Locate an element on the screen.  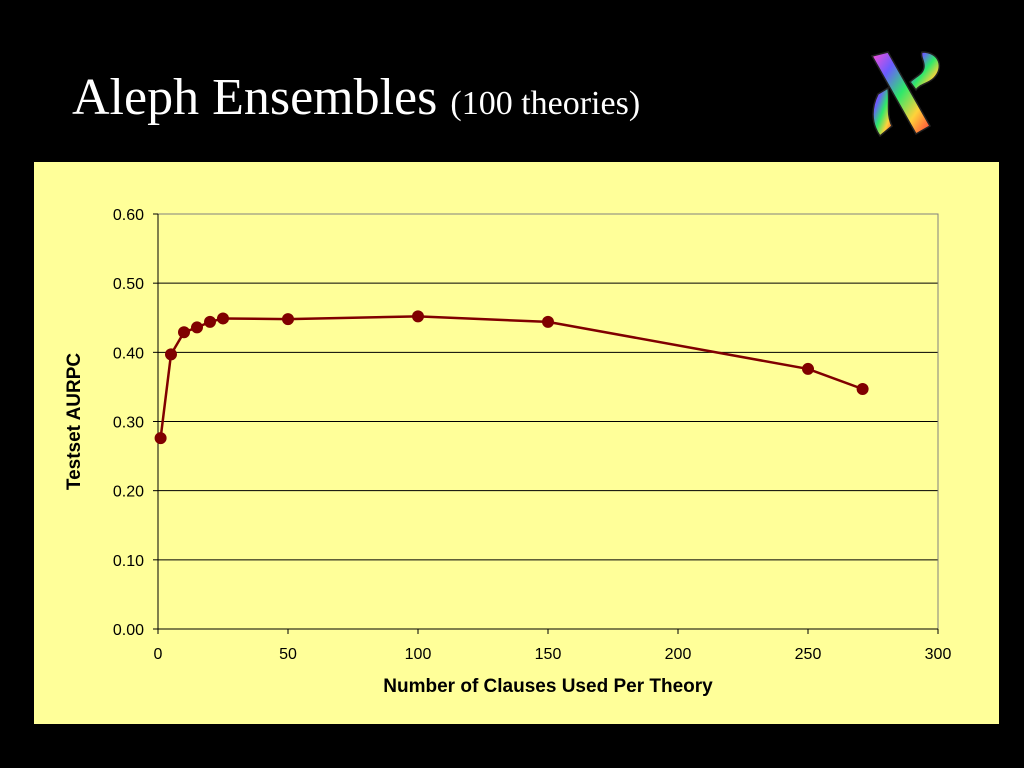
x-axis-ticks: 0 50 100 150 200 250 300 is located at coordinates (553, 646).